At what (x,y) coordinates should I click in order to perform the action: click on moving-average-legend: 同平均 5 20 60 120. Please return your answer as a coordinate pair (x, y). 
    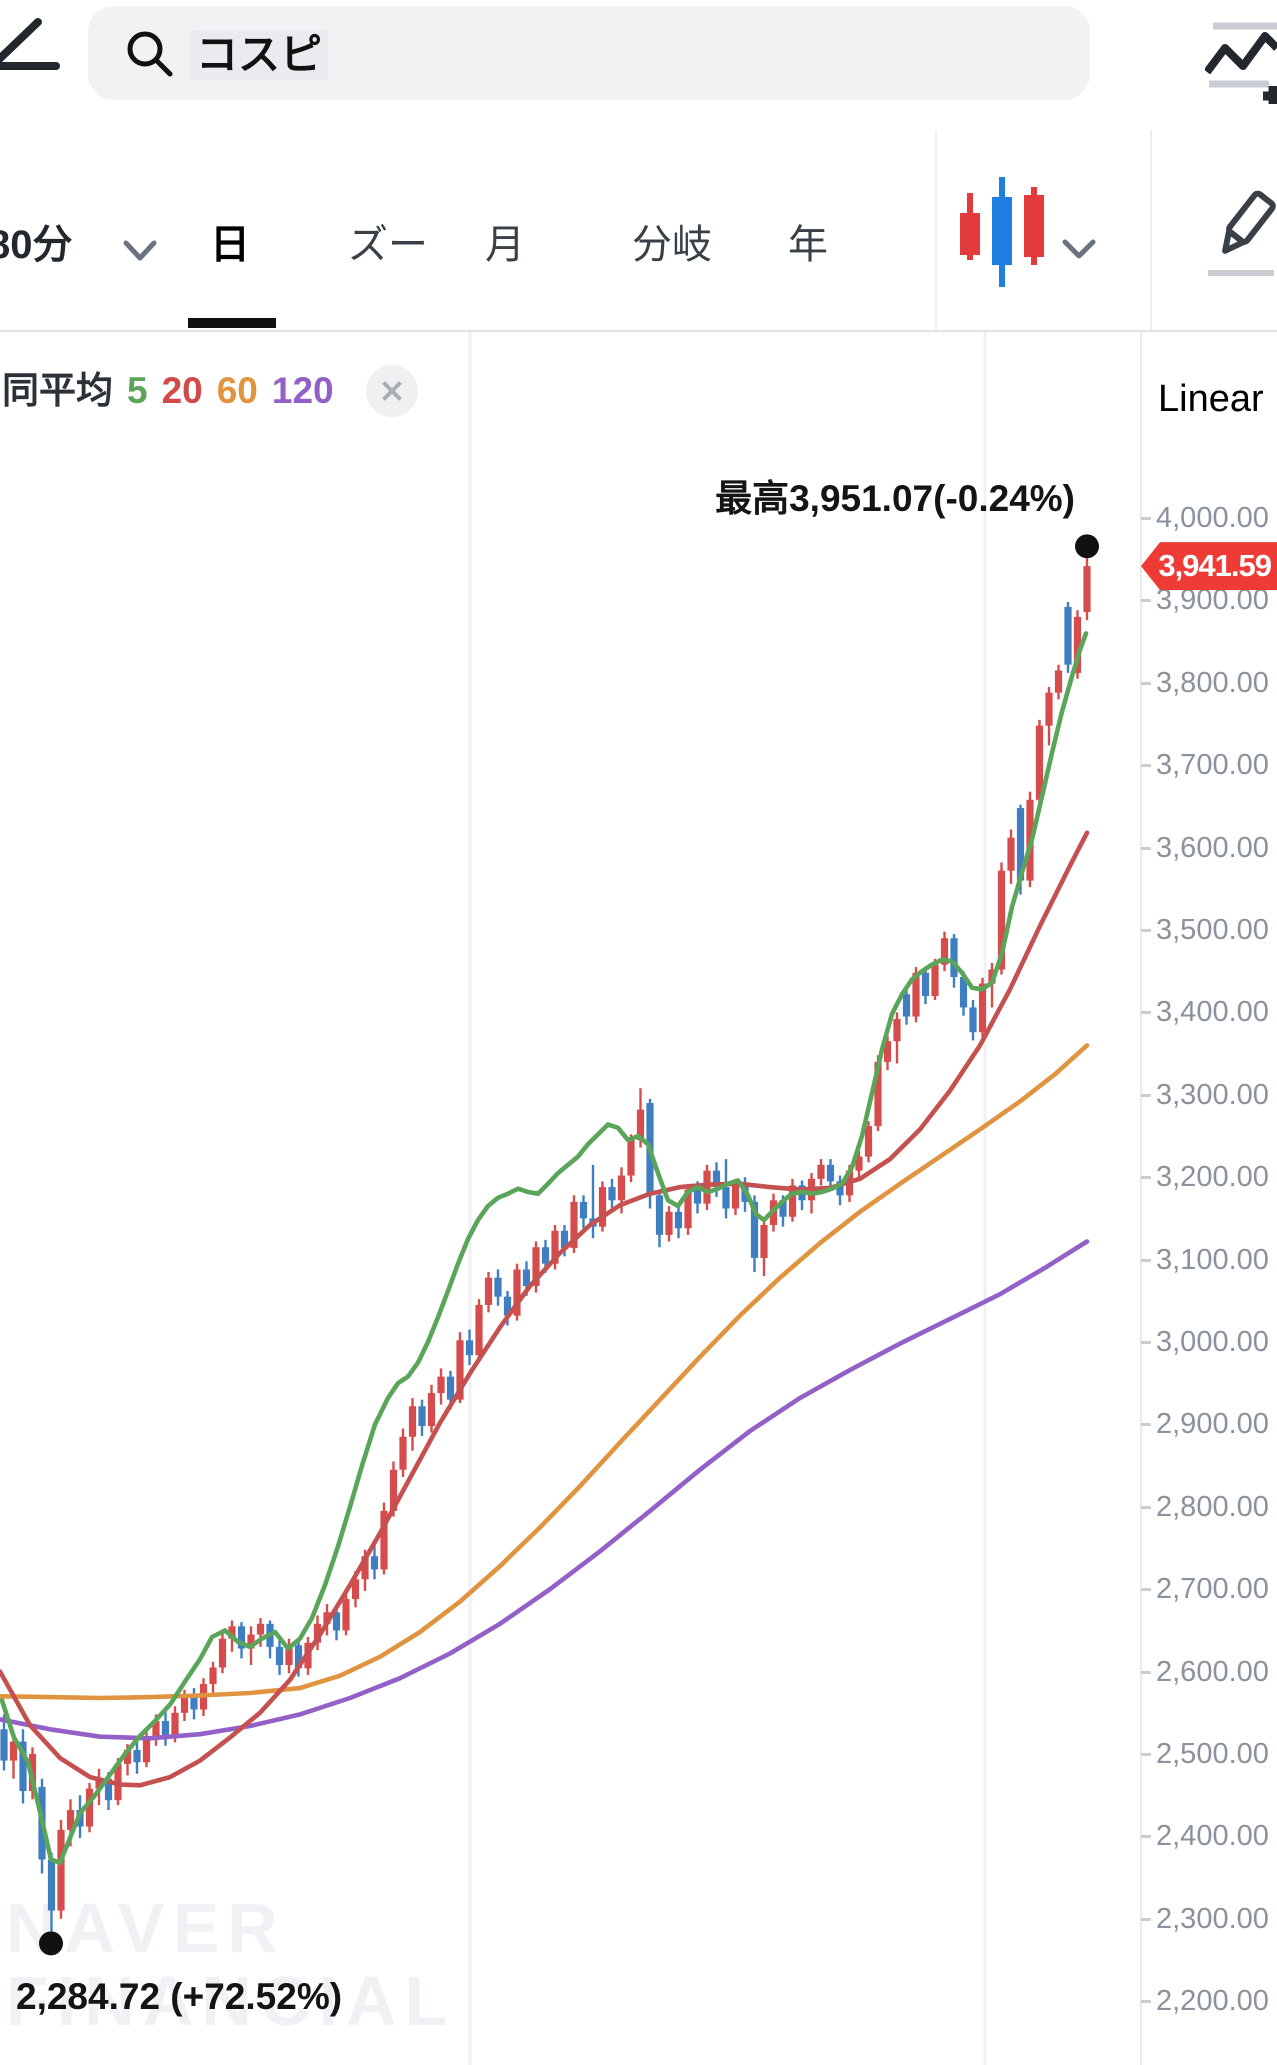
    Looking at the image, I should click on (168, 387).